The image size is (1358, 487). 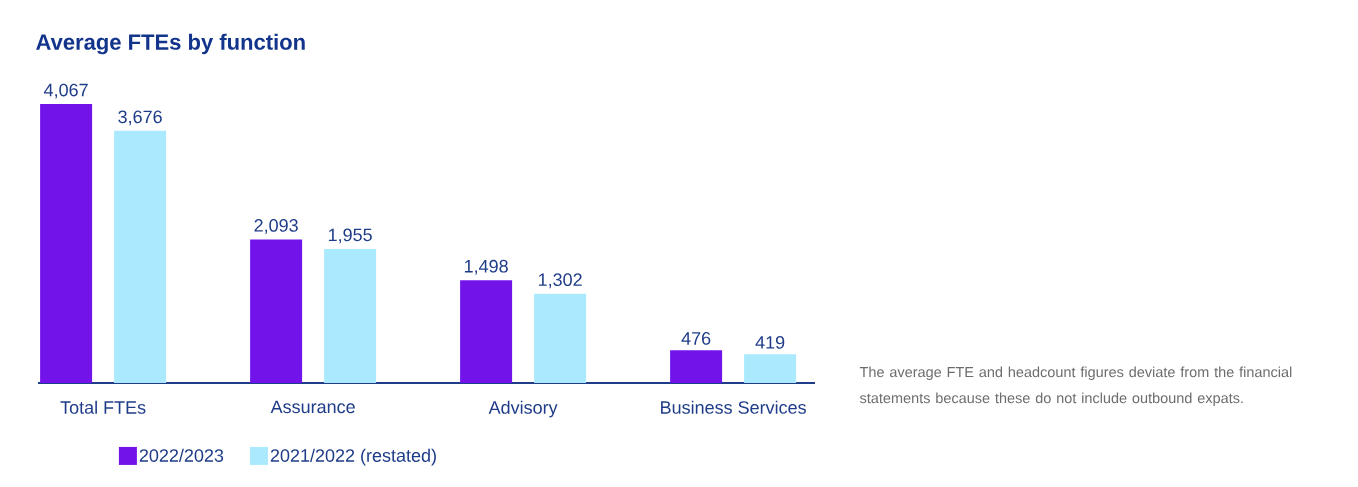 I want to click on text: The average FTE and headcount figures deviate from the financial statements because these do not include outbound expats., so click(x=1075, y=386).